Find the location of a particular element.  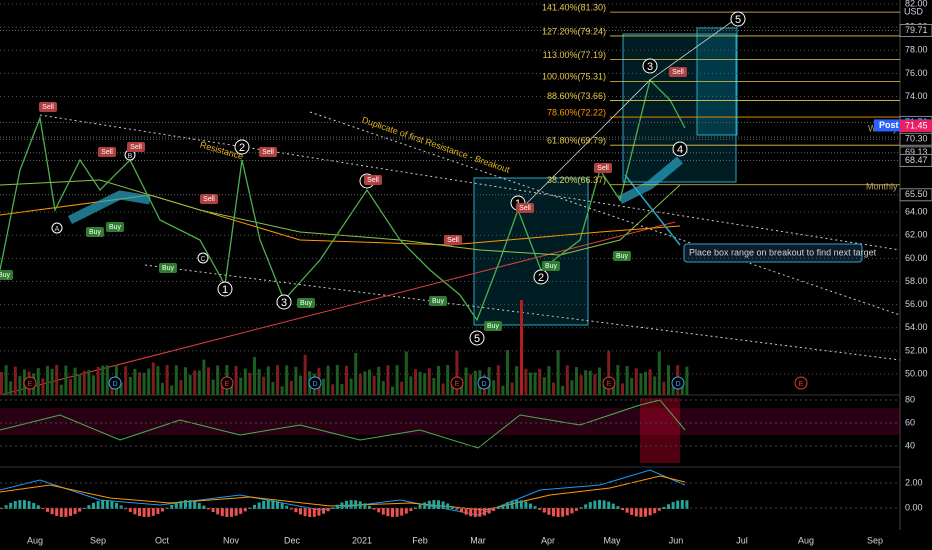

buy-label: Buy is located at coordinates (95, 232).